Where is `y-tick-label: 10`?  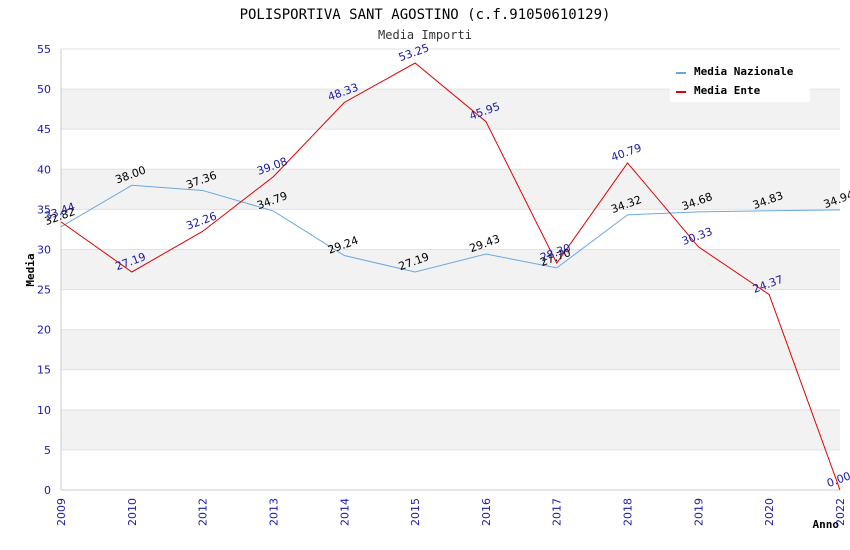
y-tick-label: 10 is located at coordinates (44, 410).